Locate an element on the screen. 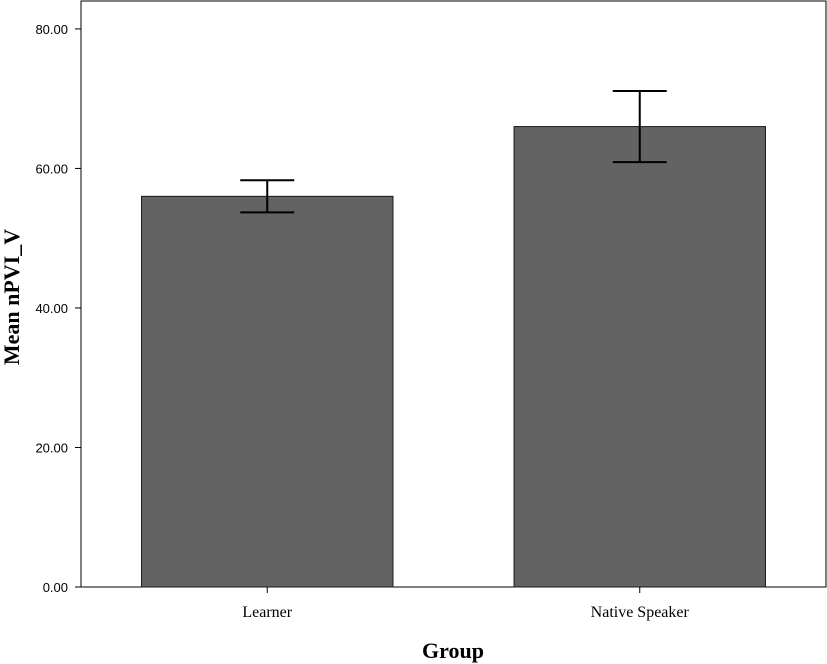  y-tick-label: 40.00 is located at coordinates (51, 308).